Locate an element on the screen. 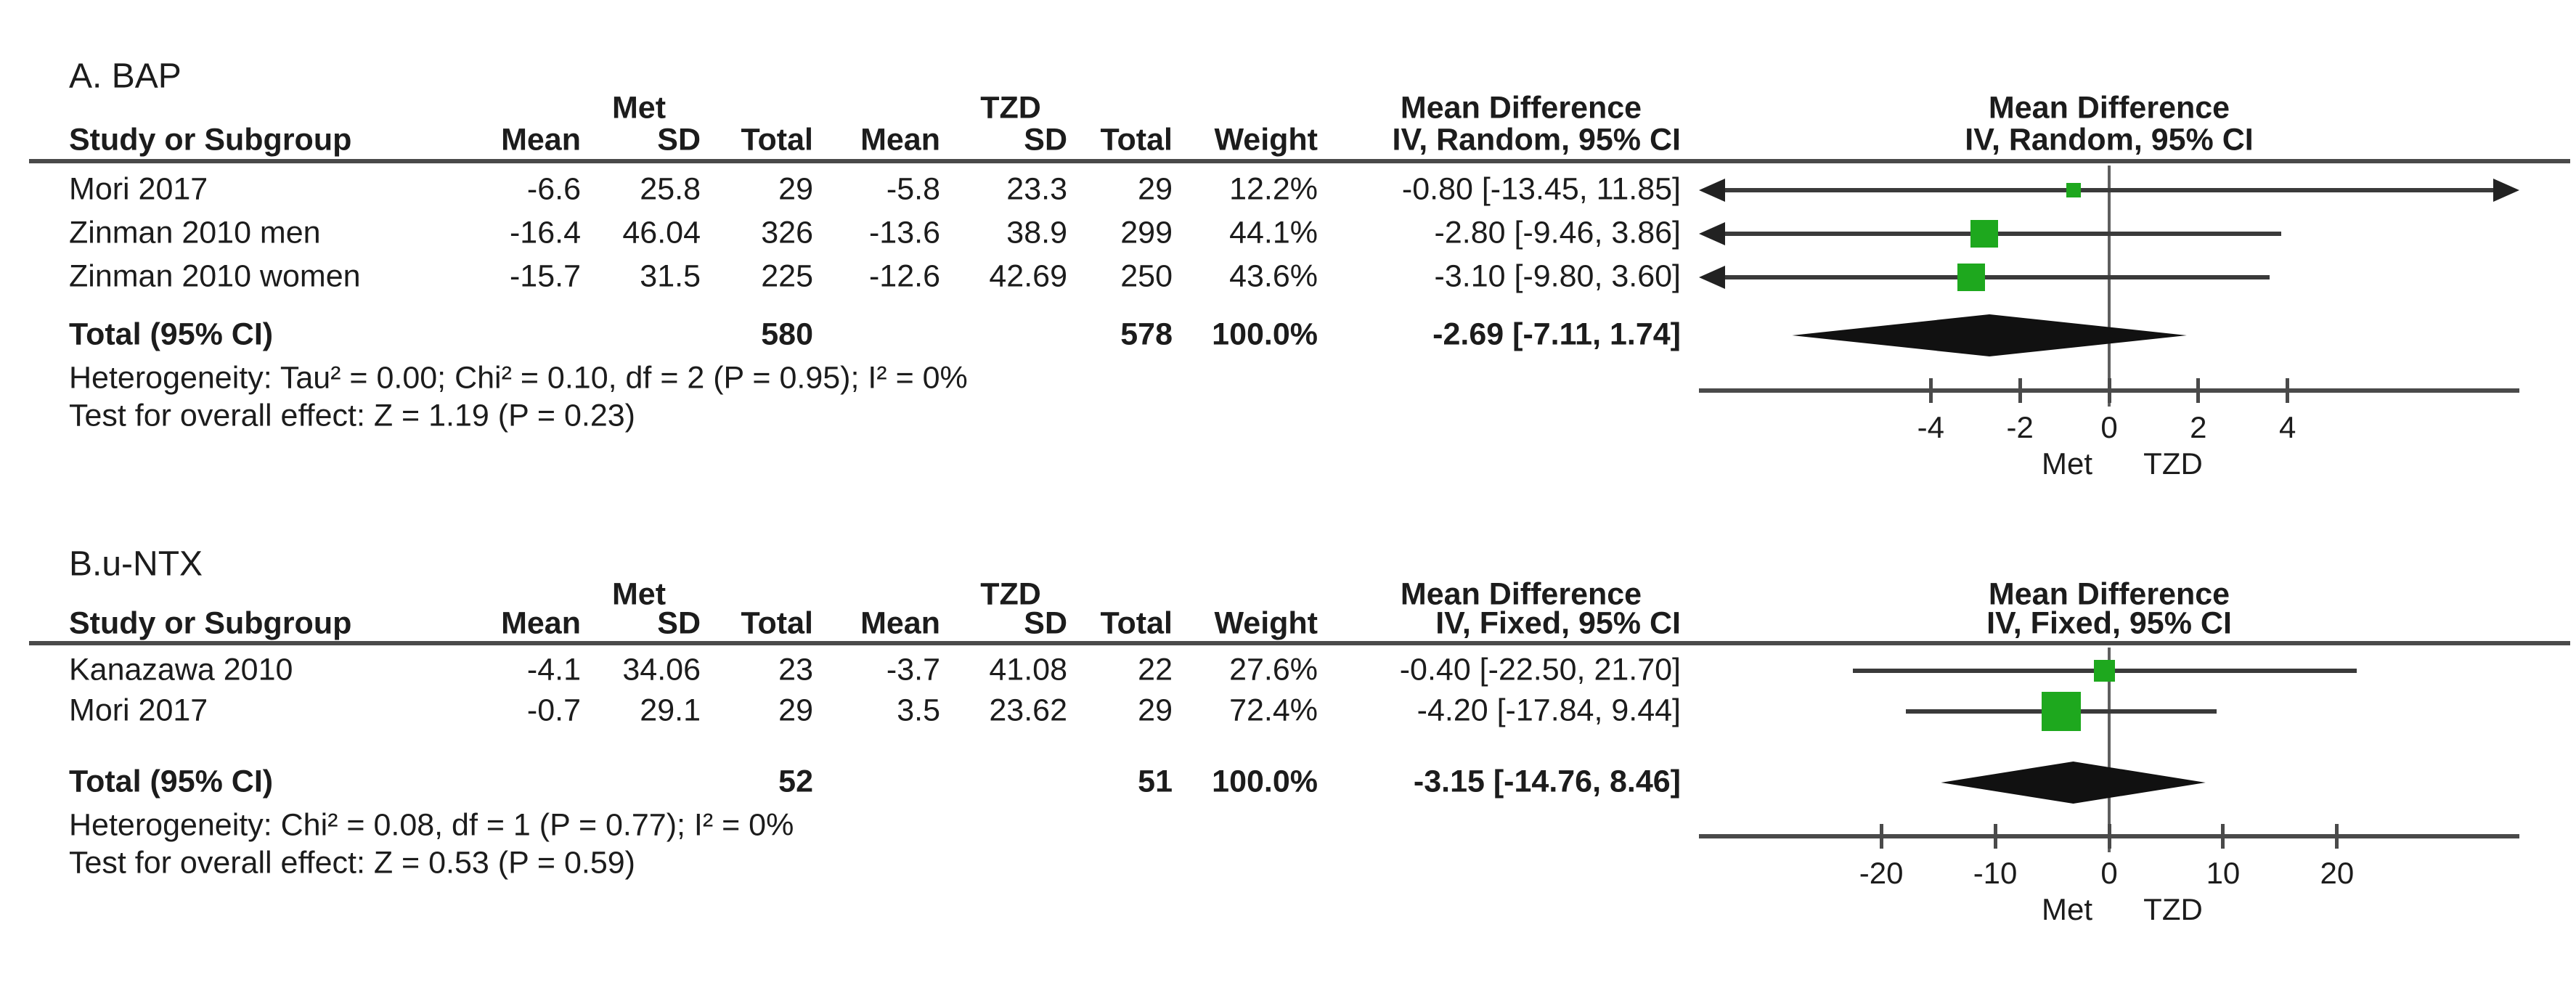 This screenshot has width=2576, height=996. study-cell-met-mean: -15.7 is located at coordinates (545, 276).